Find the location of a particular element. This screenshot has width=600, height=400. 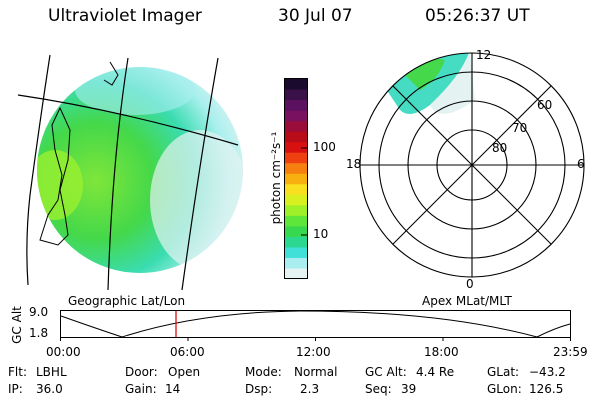

xtick-1200: 12:00 is located at coordinates (313, 352).